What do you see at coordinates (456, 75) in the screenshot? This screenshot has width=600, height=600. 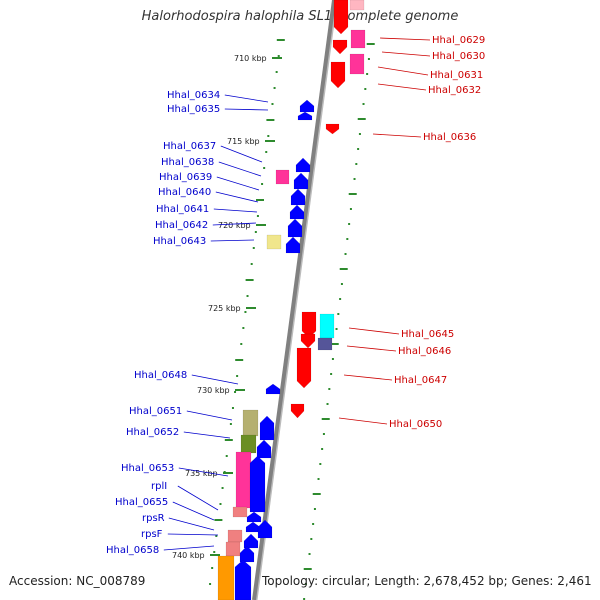 I see `right-gene-label: Hhal_0631` at bounding box center [456, 75].